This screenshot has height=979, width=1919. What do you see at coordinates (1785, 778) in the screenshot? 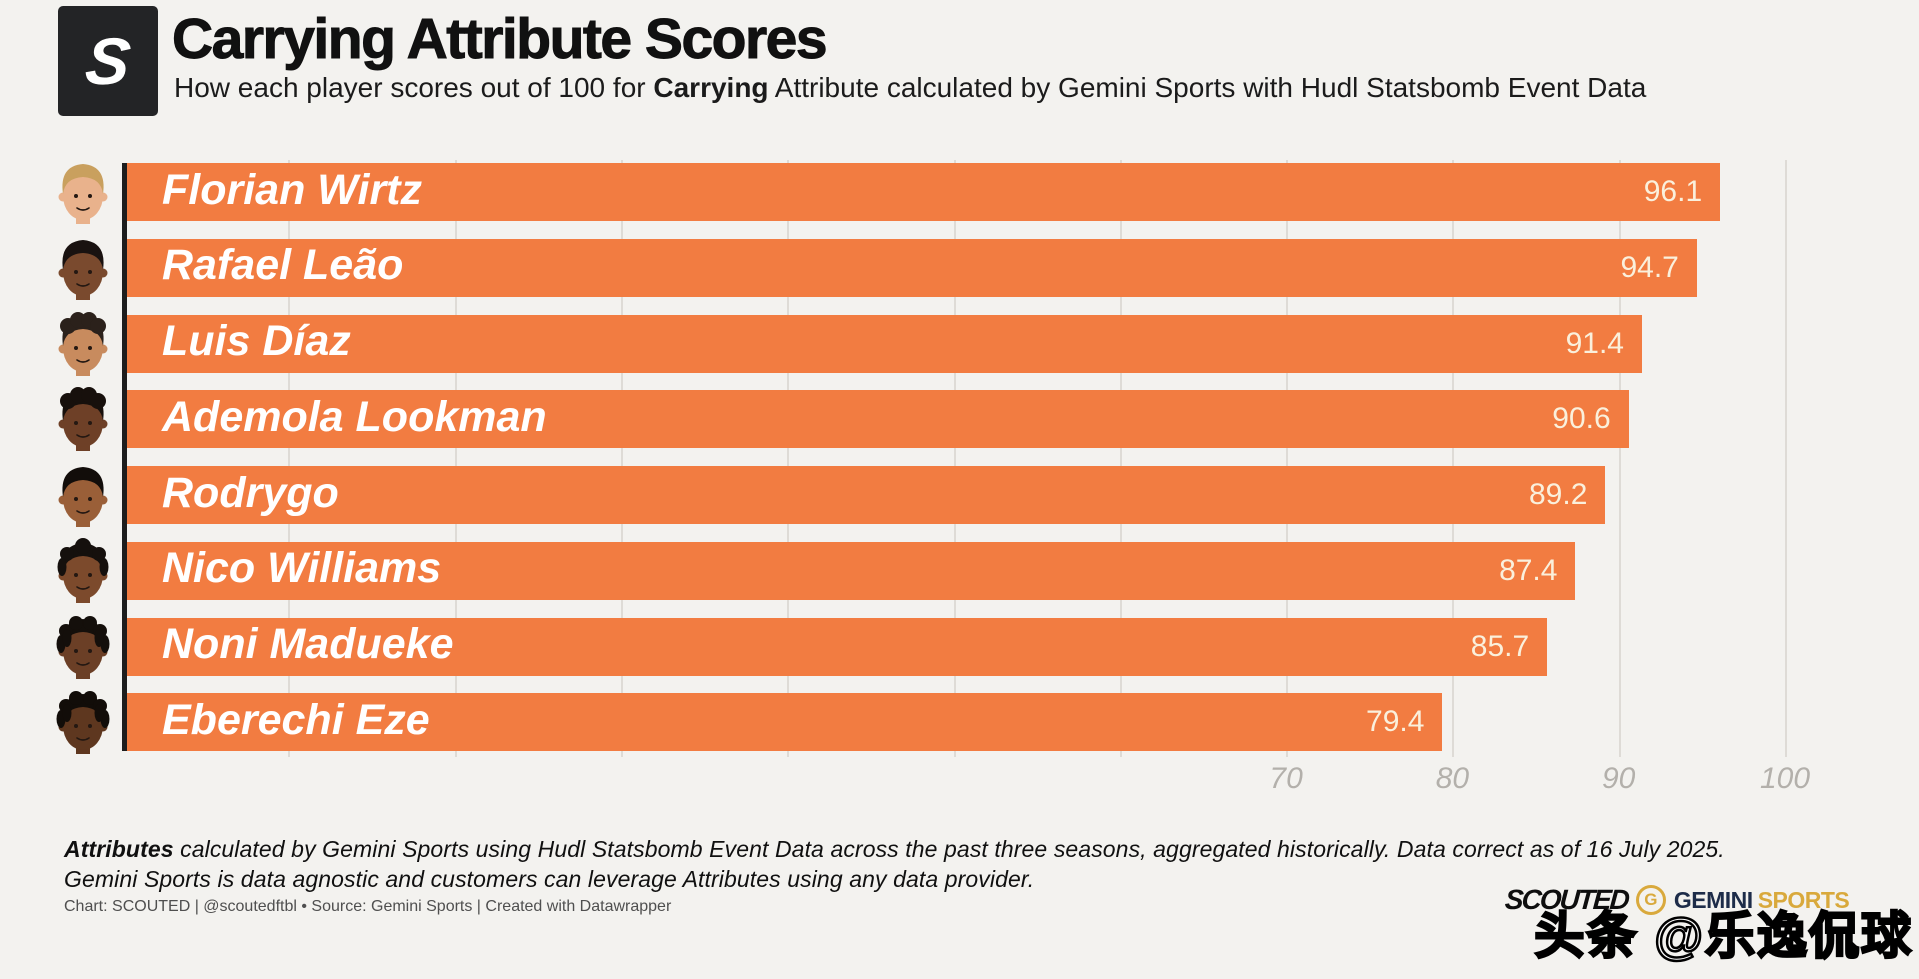
I see `axis-tick-label: 100` at bounding box center [1785, 778].